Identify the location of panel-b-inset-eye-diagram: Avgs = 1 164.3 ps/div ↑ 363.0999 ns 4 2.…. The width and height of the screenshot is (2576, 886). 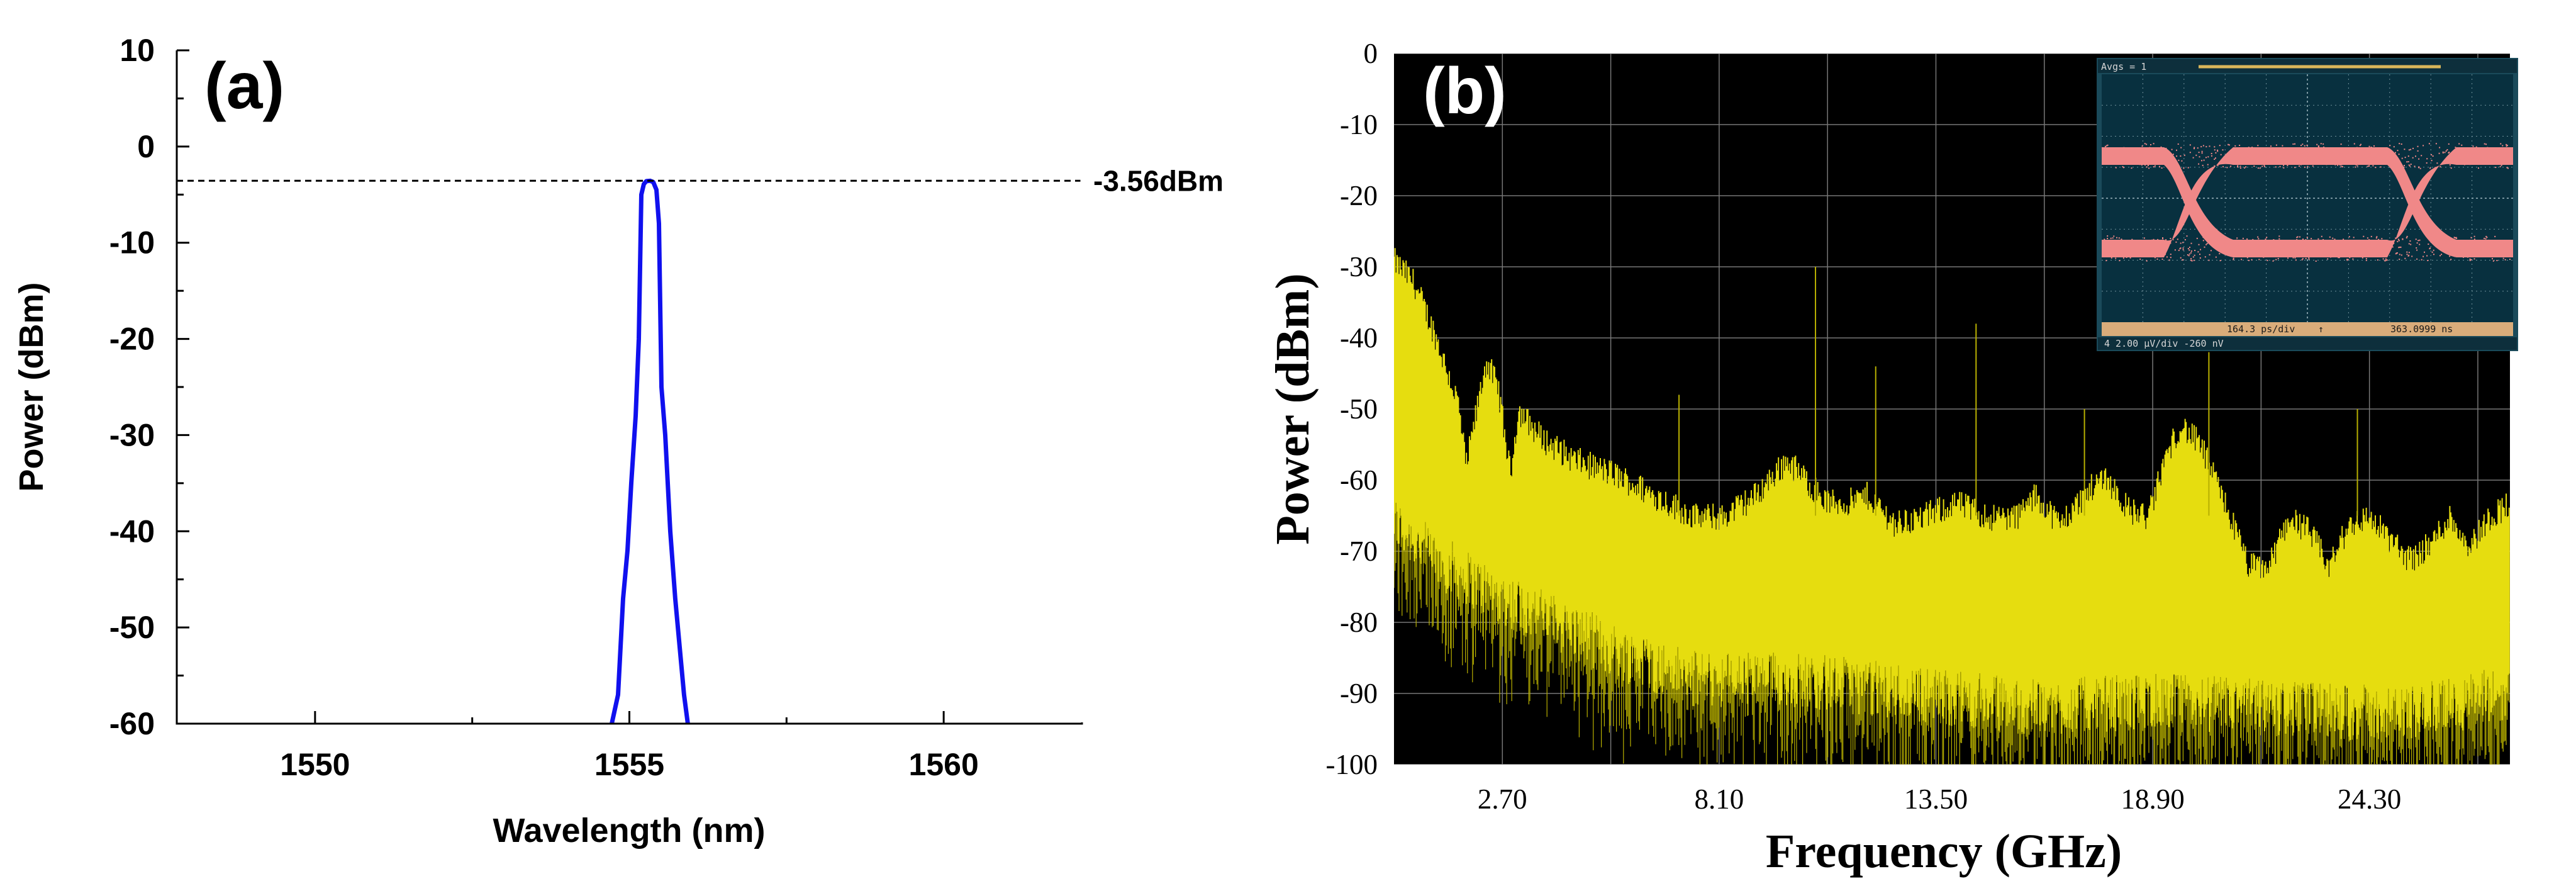
(2307, 204).